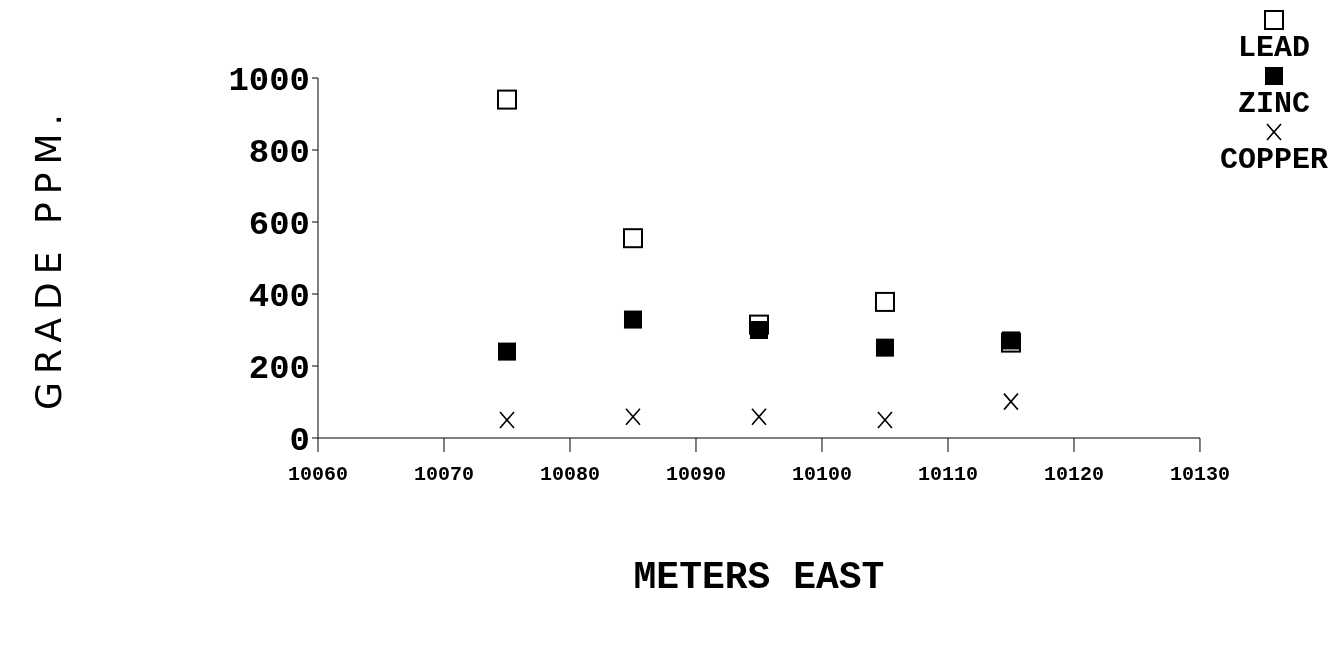 The image size is (1339, 661). I want to click on legend-label: COPPER, so click(1273, 160).